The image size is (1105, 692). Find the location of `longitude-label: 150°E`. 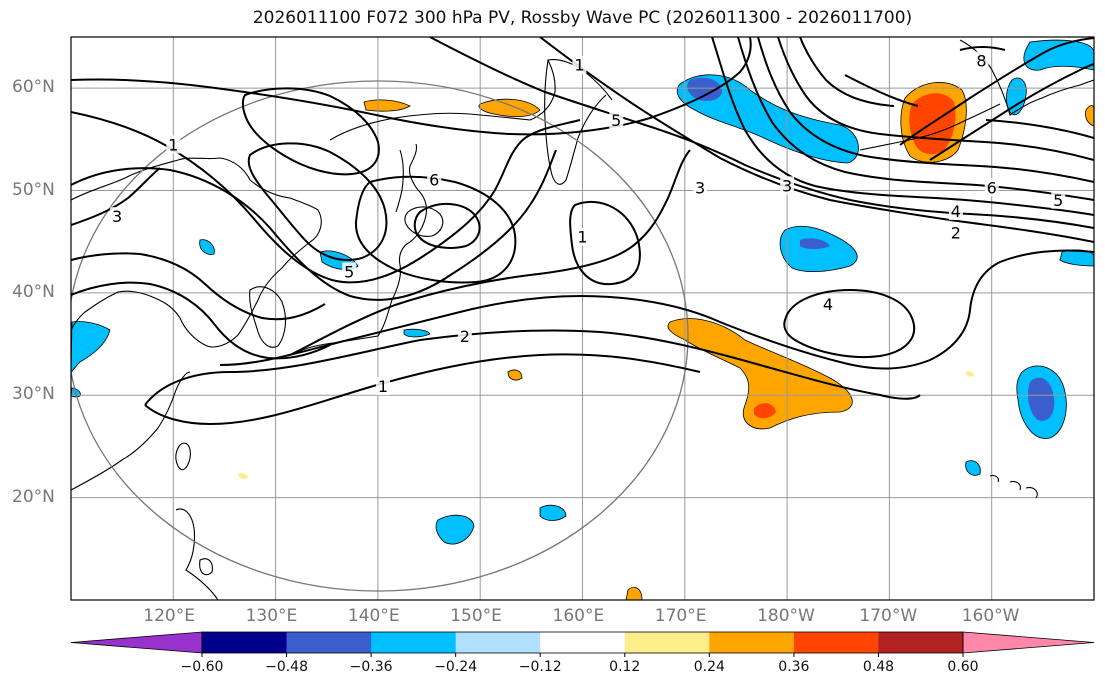

longitude-label: 150°E is located at coordinates (476, 616).